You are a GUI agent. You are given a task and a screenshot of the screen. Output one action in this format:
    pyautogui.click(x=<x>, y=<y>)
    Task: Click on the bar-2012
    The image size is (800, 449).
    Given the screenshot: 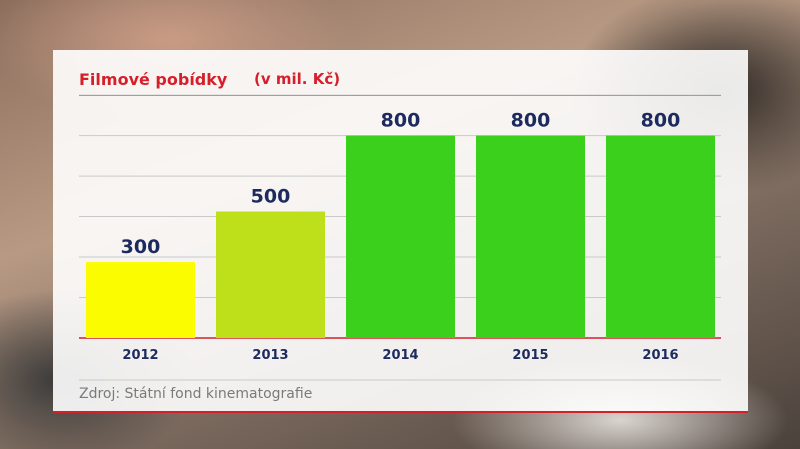 What is the action you would take?
    pyautogui.click(x=140, y=300)
    